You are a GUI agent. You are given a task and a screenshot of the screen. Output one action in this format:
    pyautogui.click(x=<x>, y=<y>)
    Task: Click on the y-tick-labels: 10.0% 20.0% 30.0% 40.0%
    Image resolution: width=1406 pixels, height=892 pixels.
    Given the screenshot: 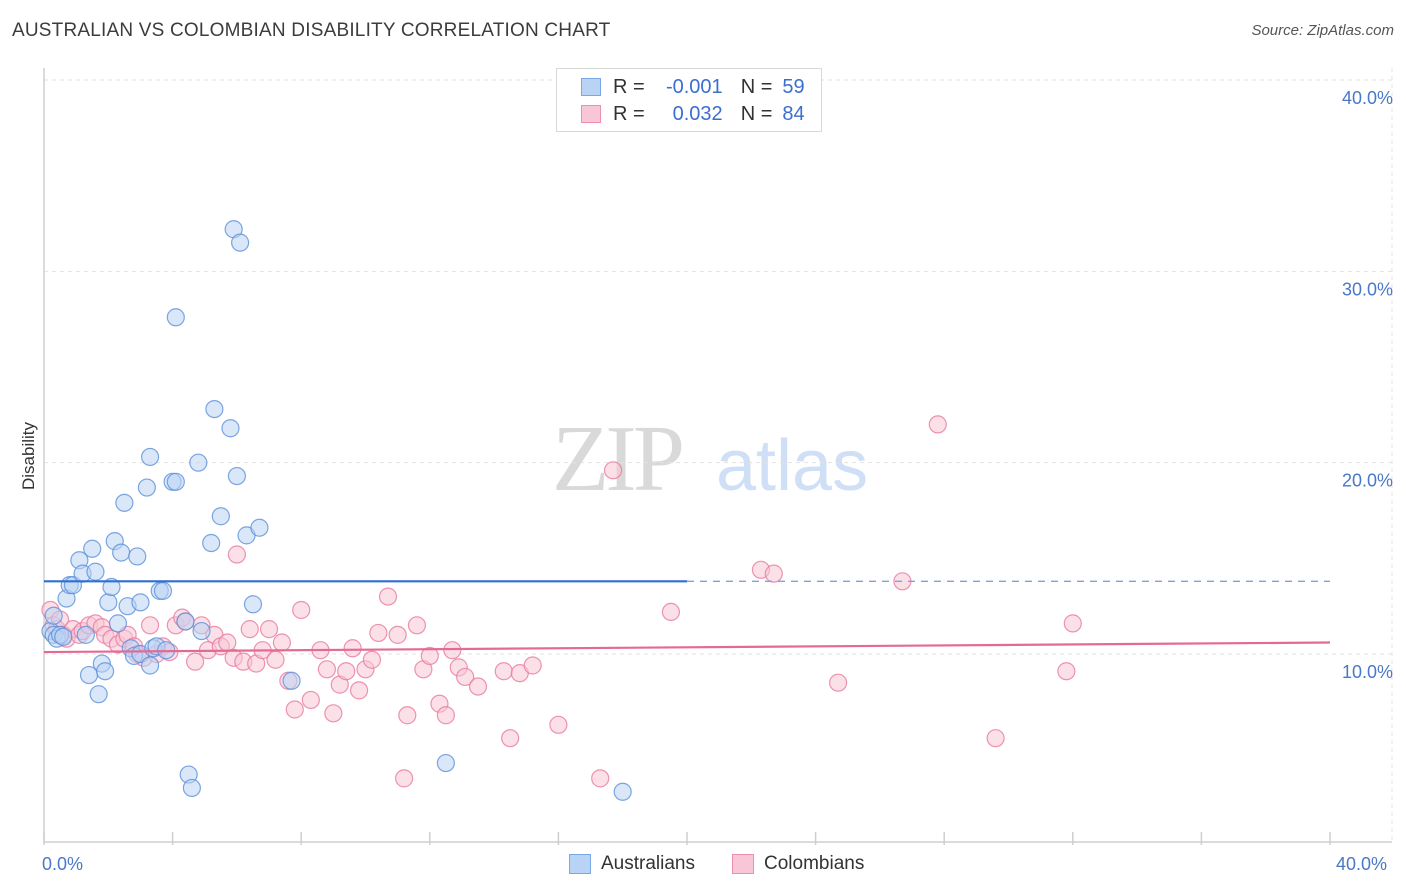 What is the action you would take?
    pyautogui.click(x=1367, y=385)
    